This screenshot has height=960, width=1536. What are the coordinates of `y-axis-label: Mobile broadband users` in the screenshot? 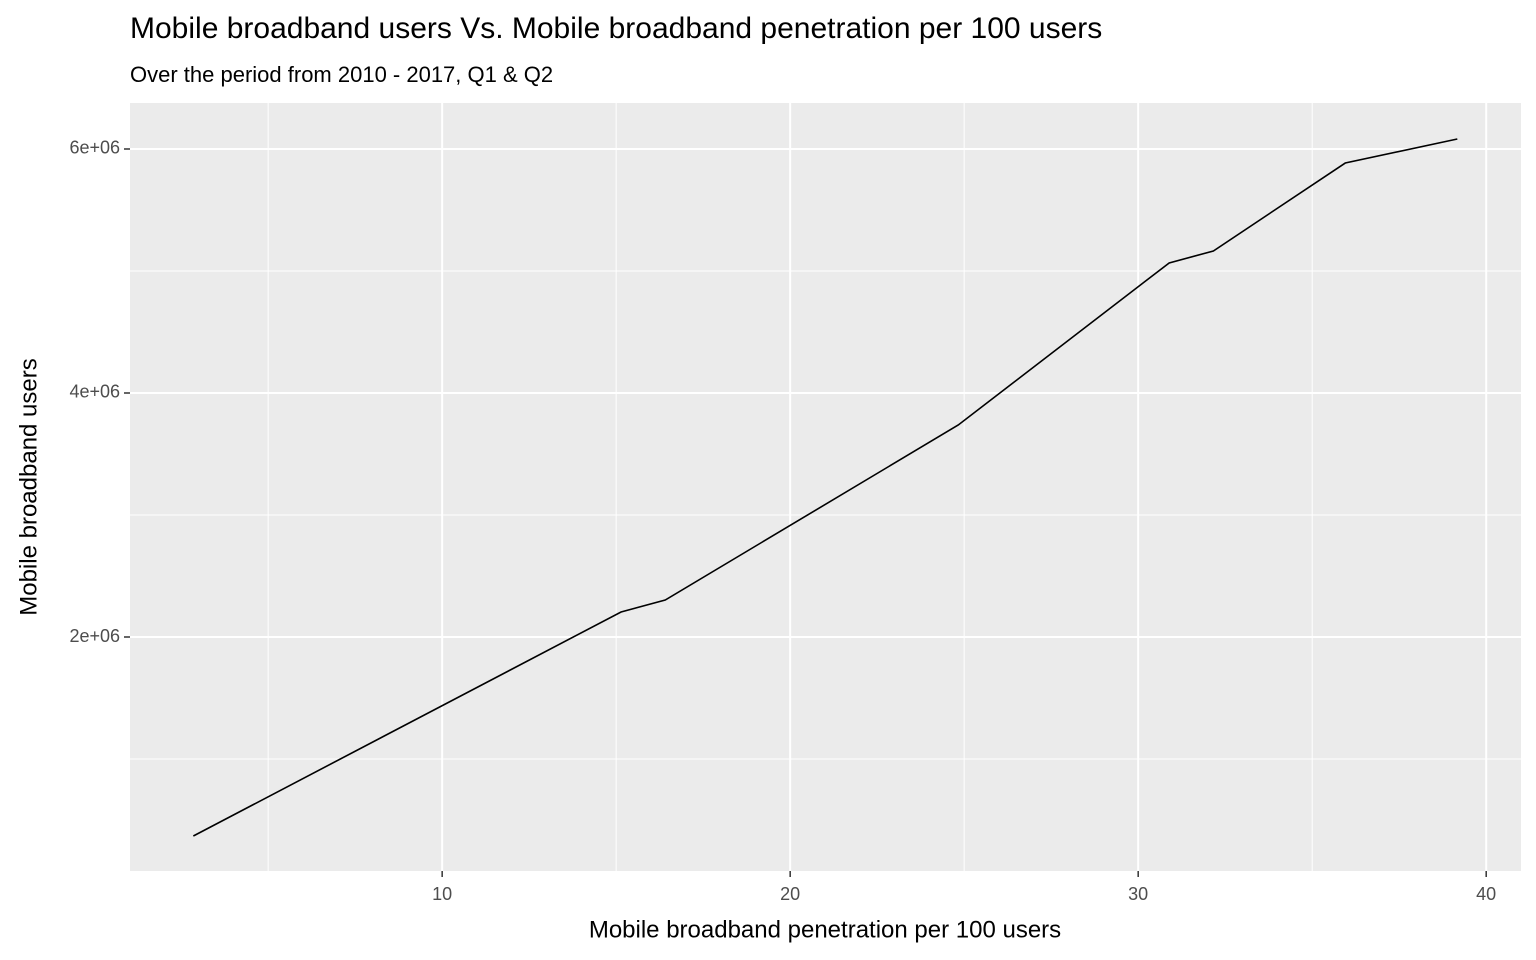 It's located at (28, 487).